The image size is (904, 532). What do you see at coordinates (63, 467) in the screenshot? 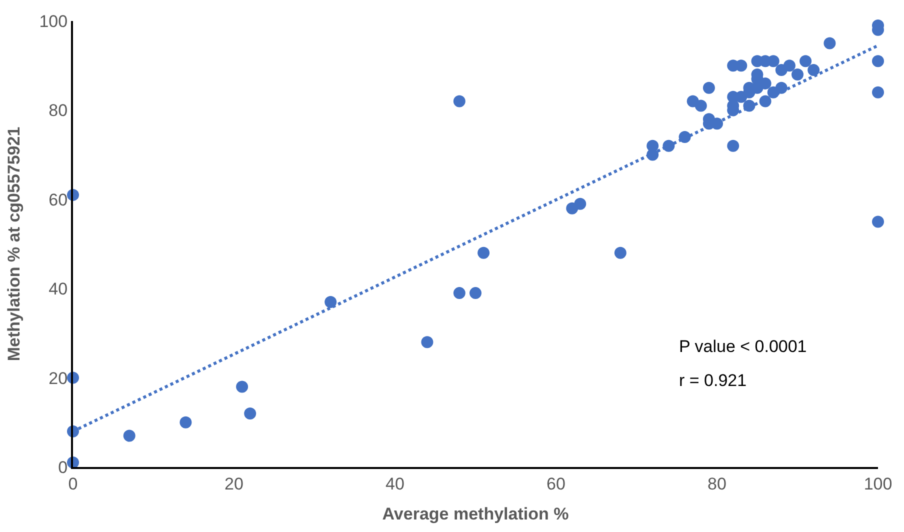
I see `y-tick-label: 0` at bounding box center [63, 467].